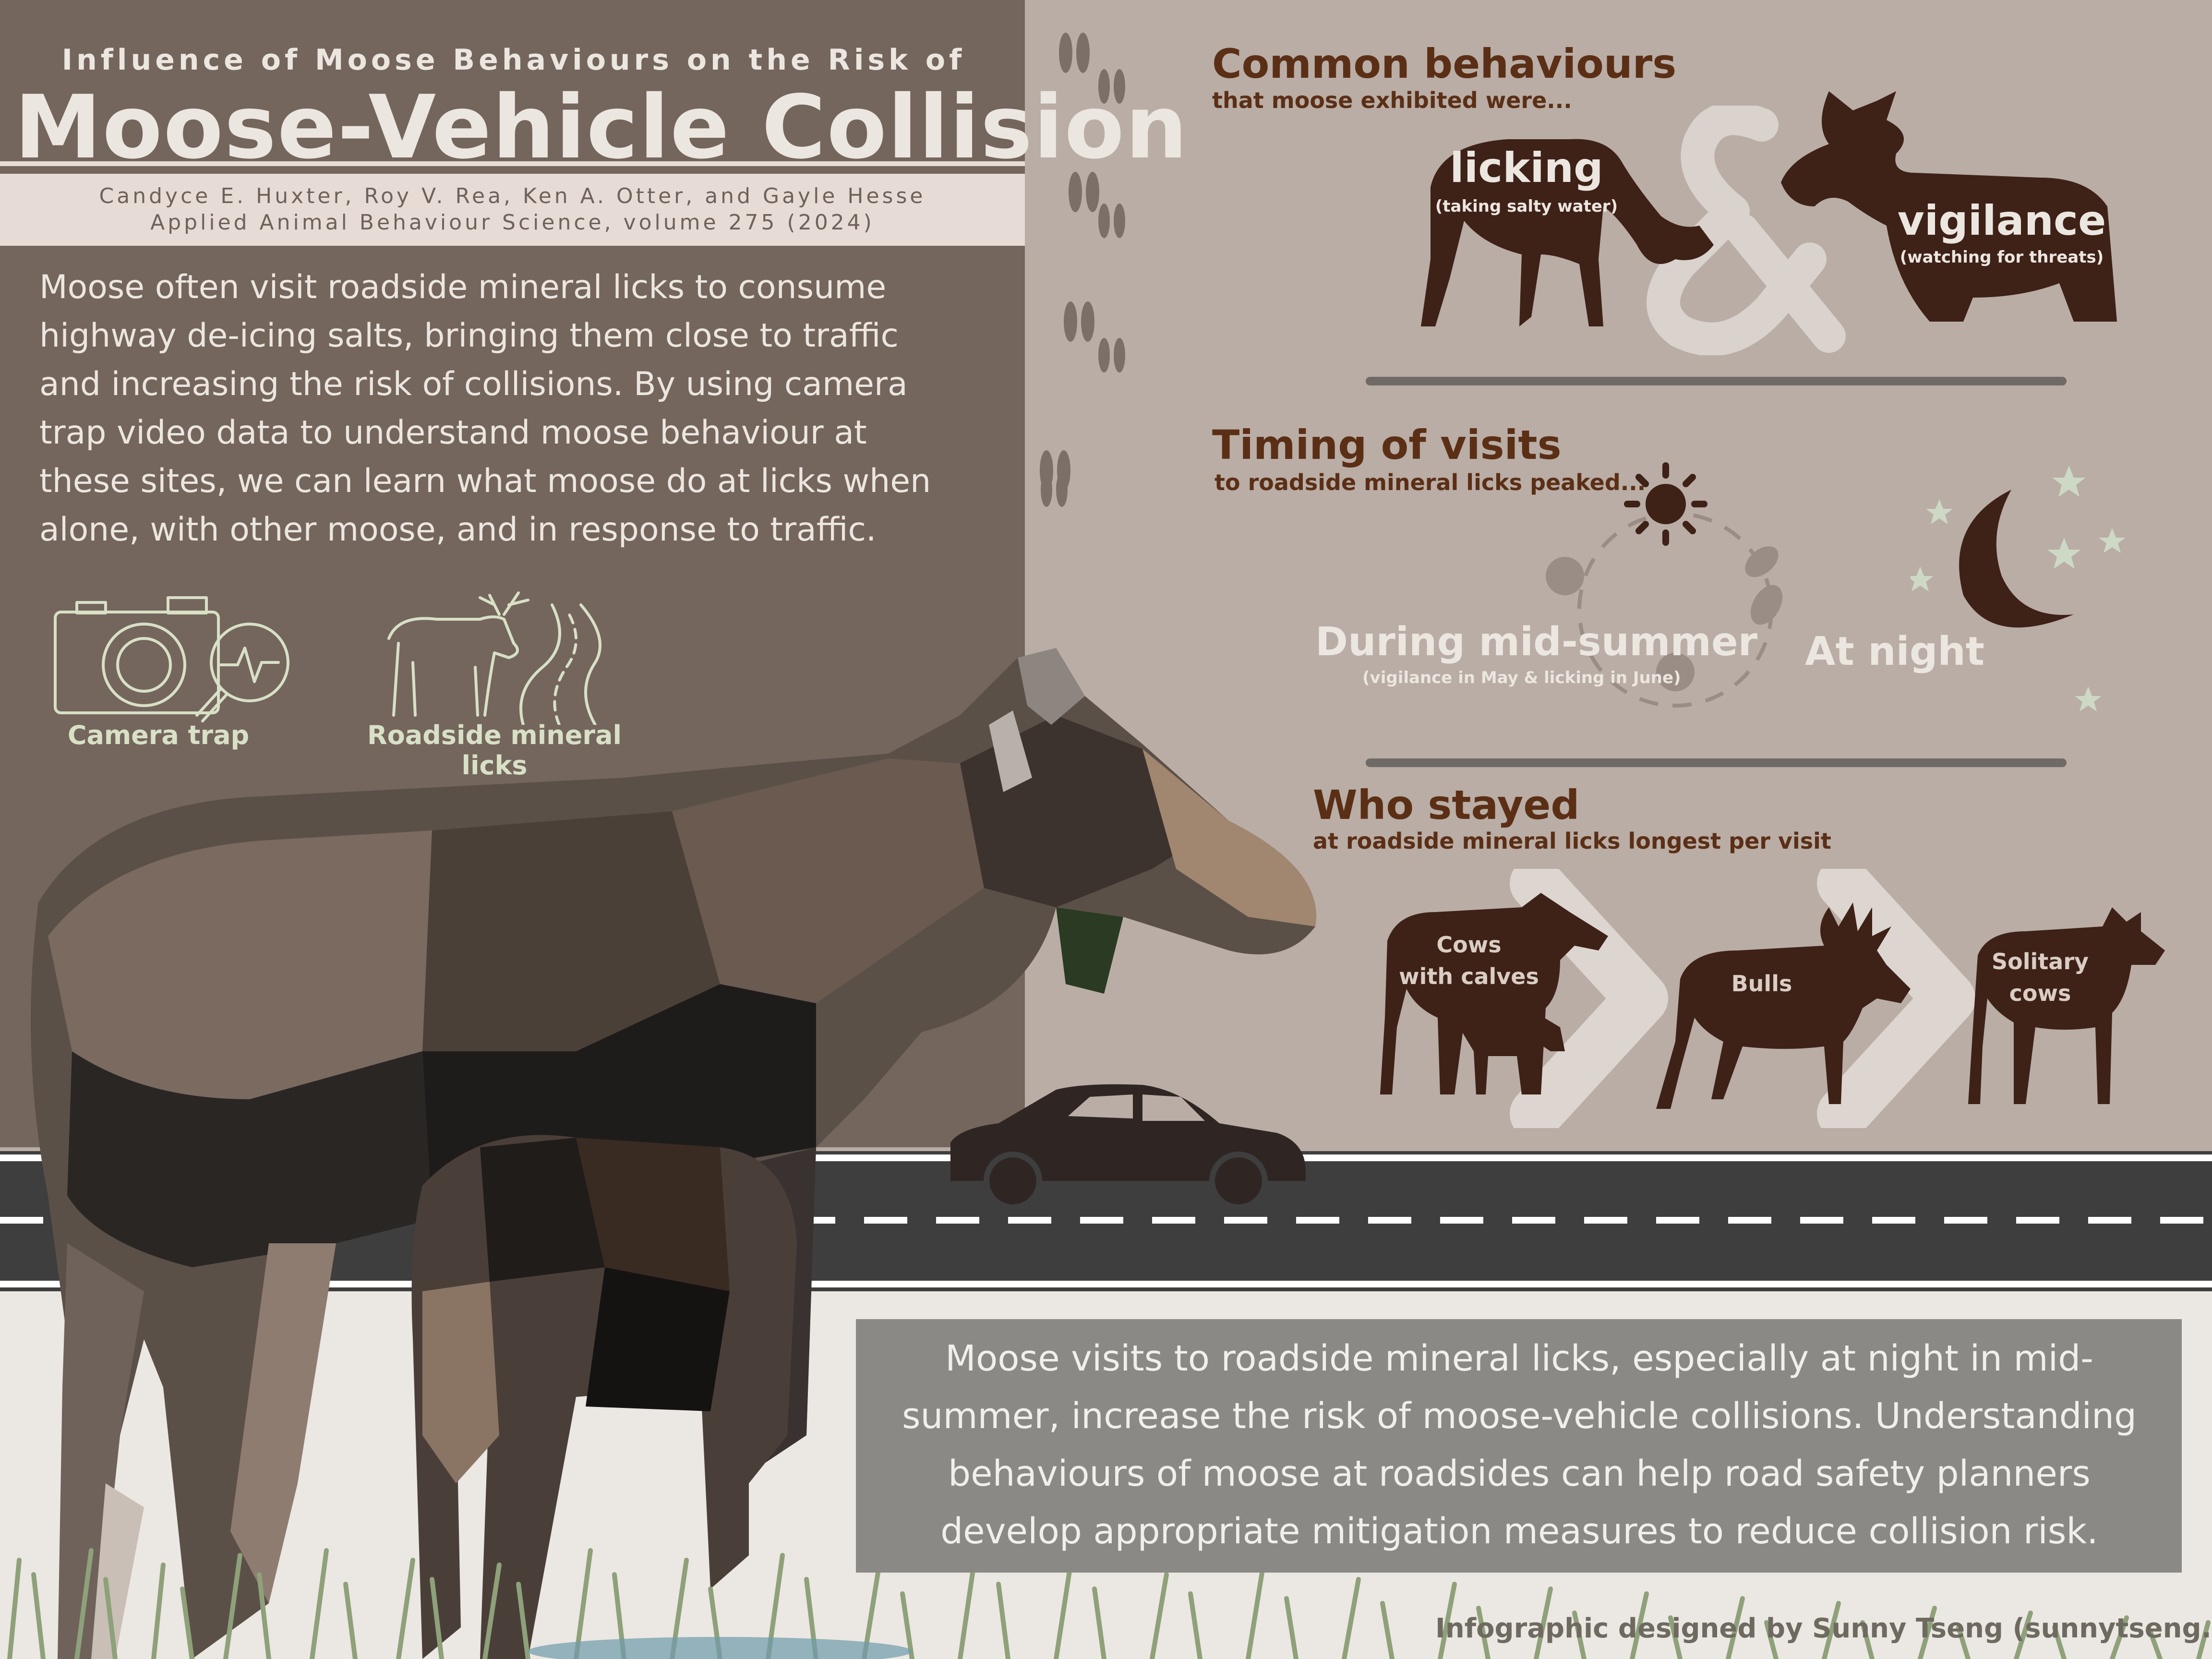 The height and width of the screenshot is (1659, 2212). What do you see at coordinates (1522, 677) in the screenshot?
I see `mid-summer-note: (vigilance in May & licking in June)` at bounding box center [1522, 677].